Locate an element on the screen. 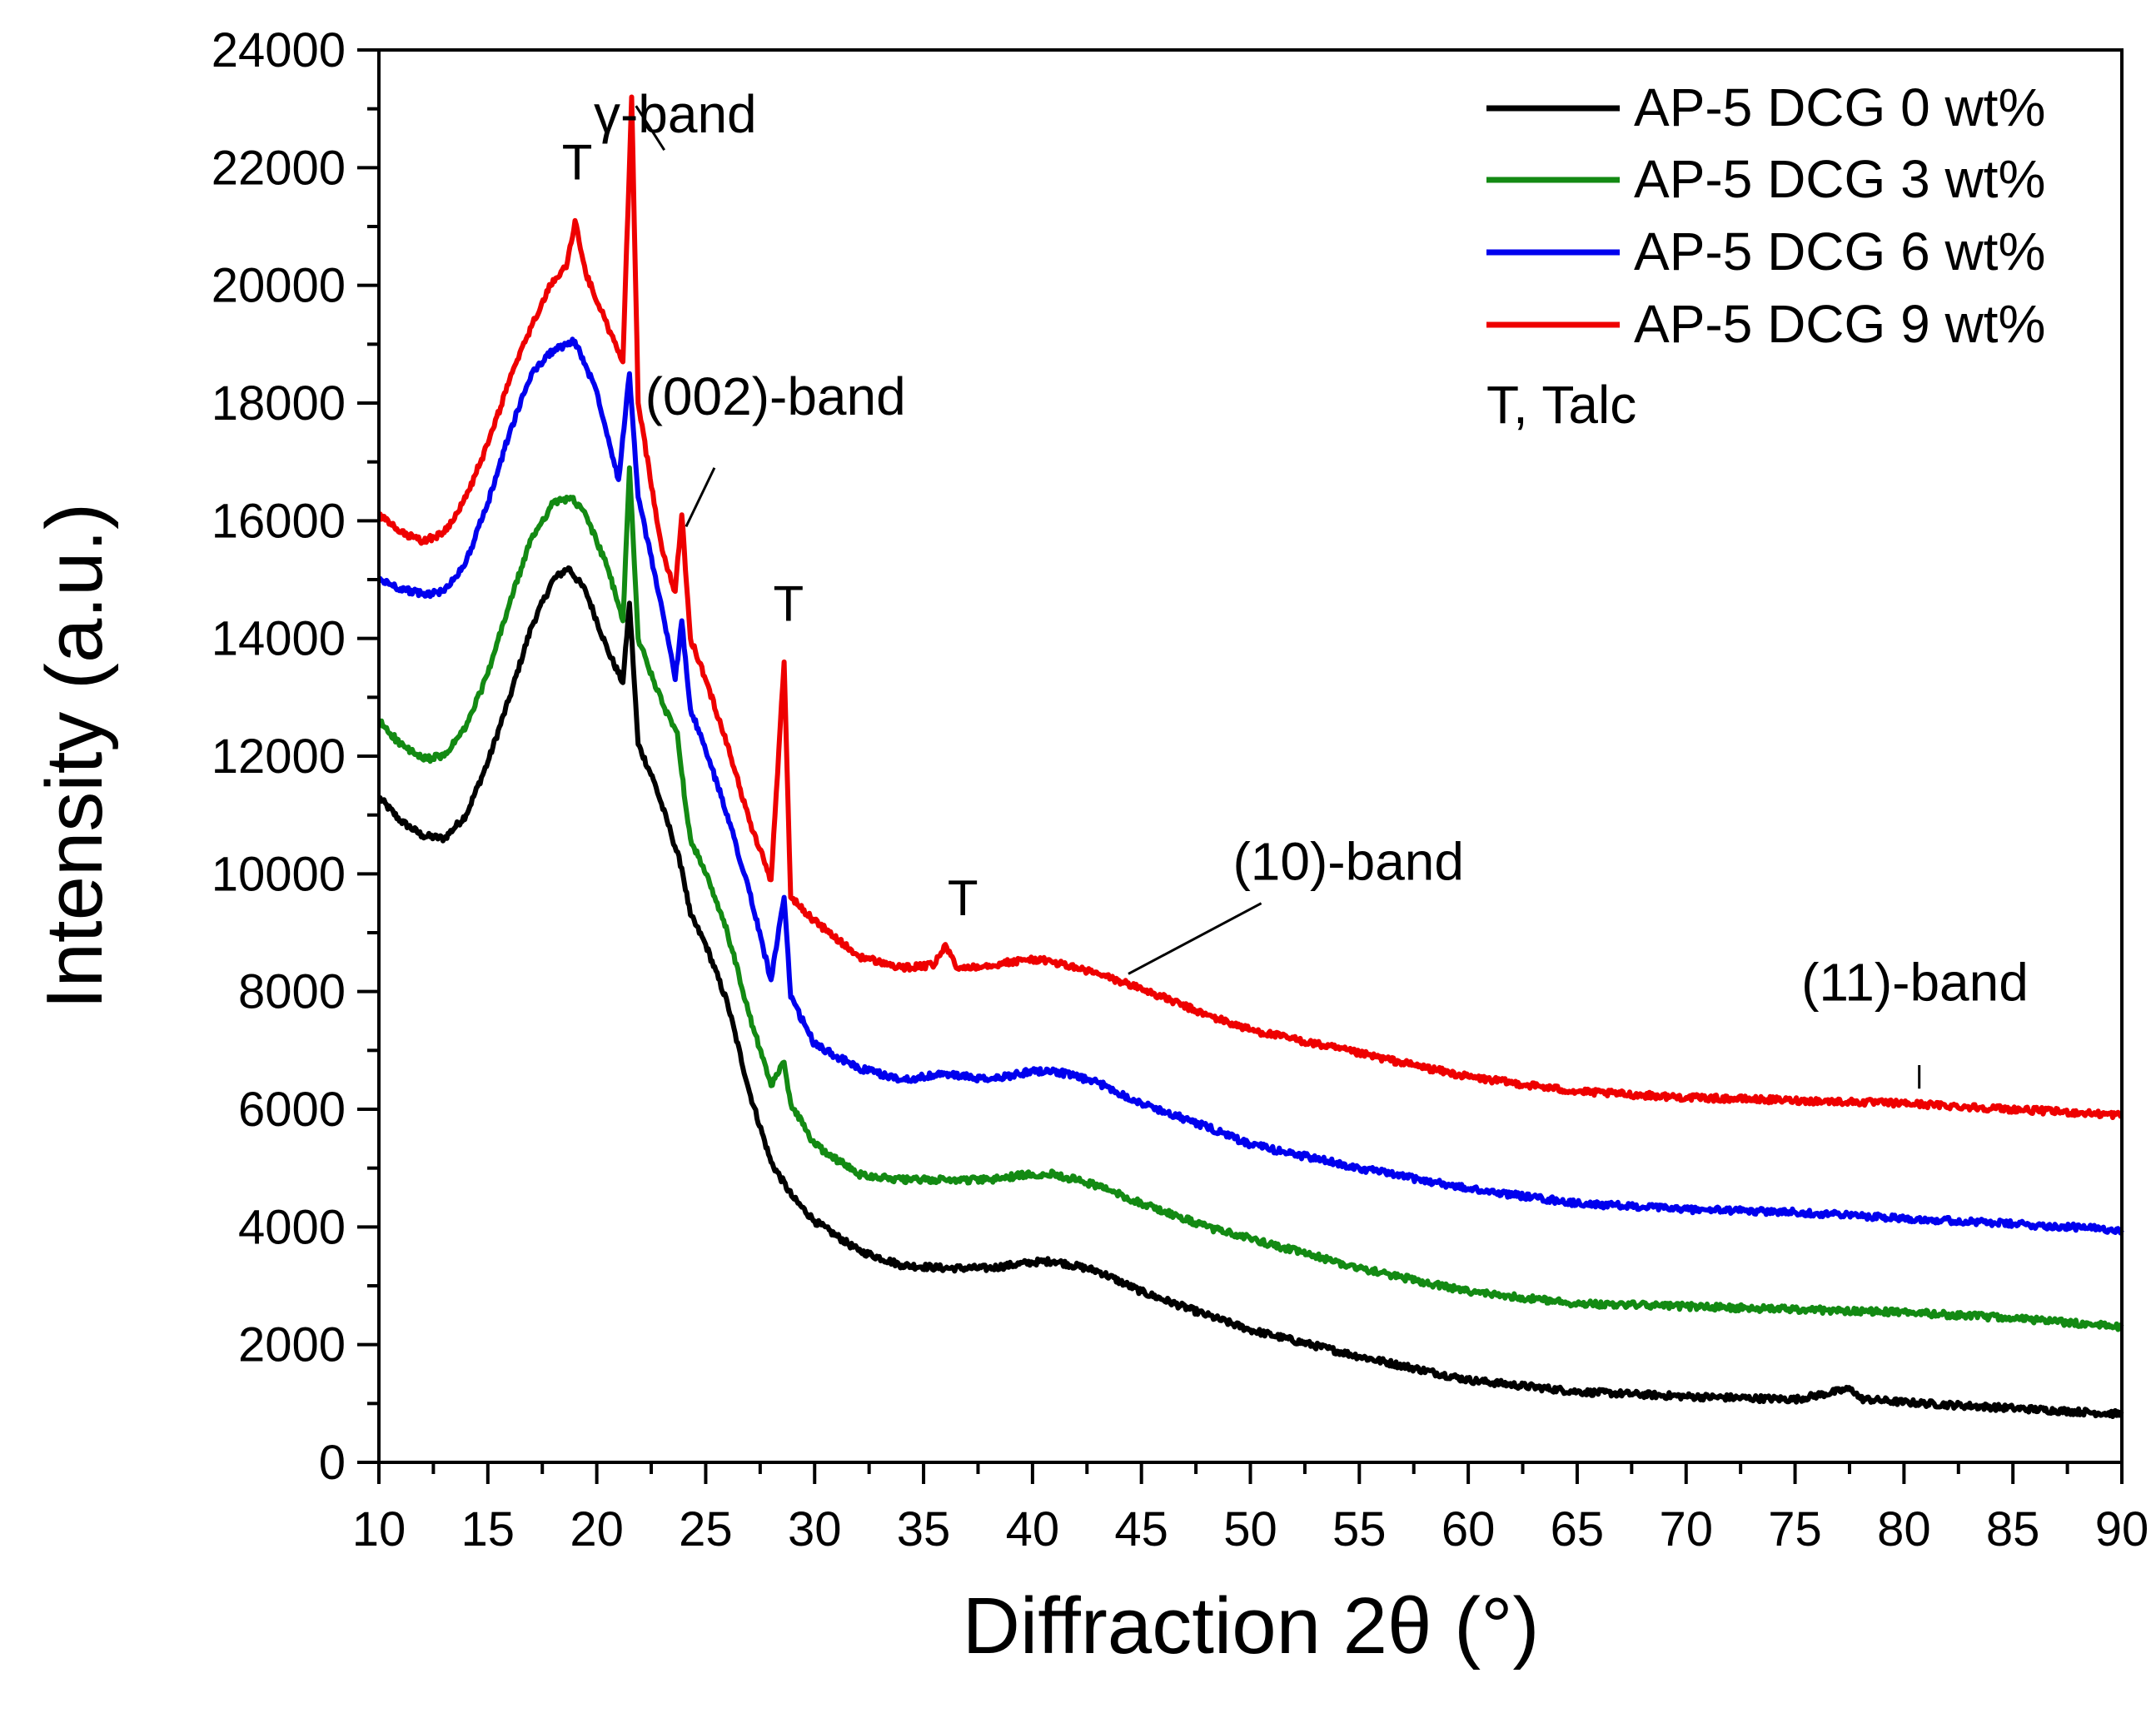 The height and width of the screenshot is (1718, 2156). x-tick-label: 75 is located at coordinates (1795, 1529).